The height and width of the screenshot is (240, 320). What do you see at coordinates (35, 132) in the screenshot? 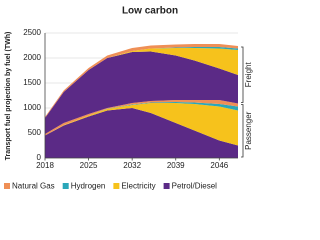
I see `y-tick-label: 500` at bounding box center [35, 132].